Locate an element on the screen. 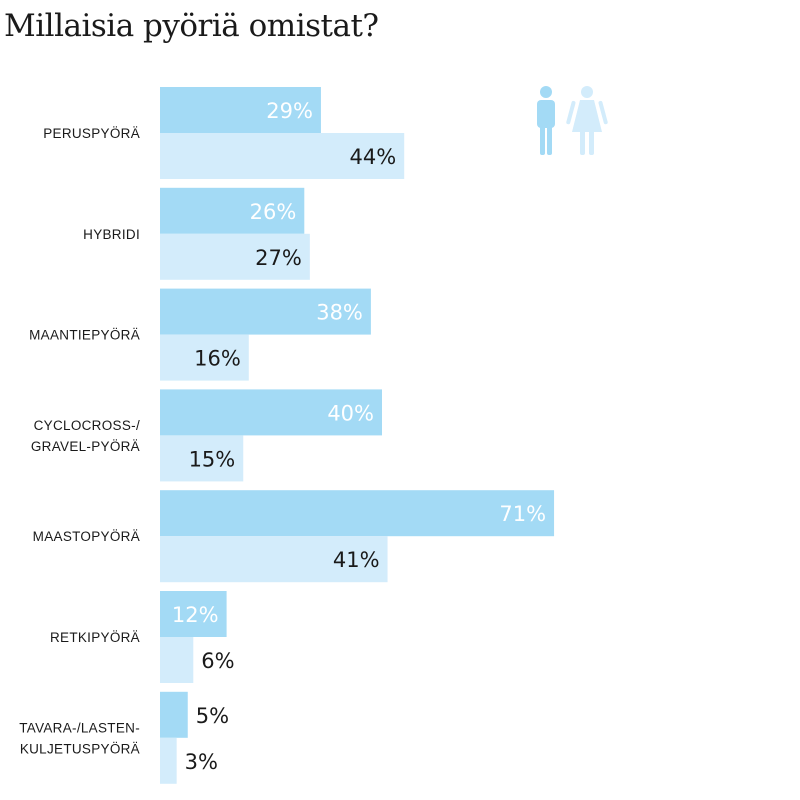  data-label-women: 6% is located at coordinates (217, 661).